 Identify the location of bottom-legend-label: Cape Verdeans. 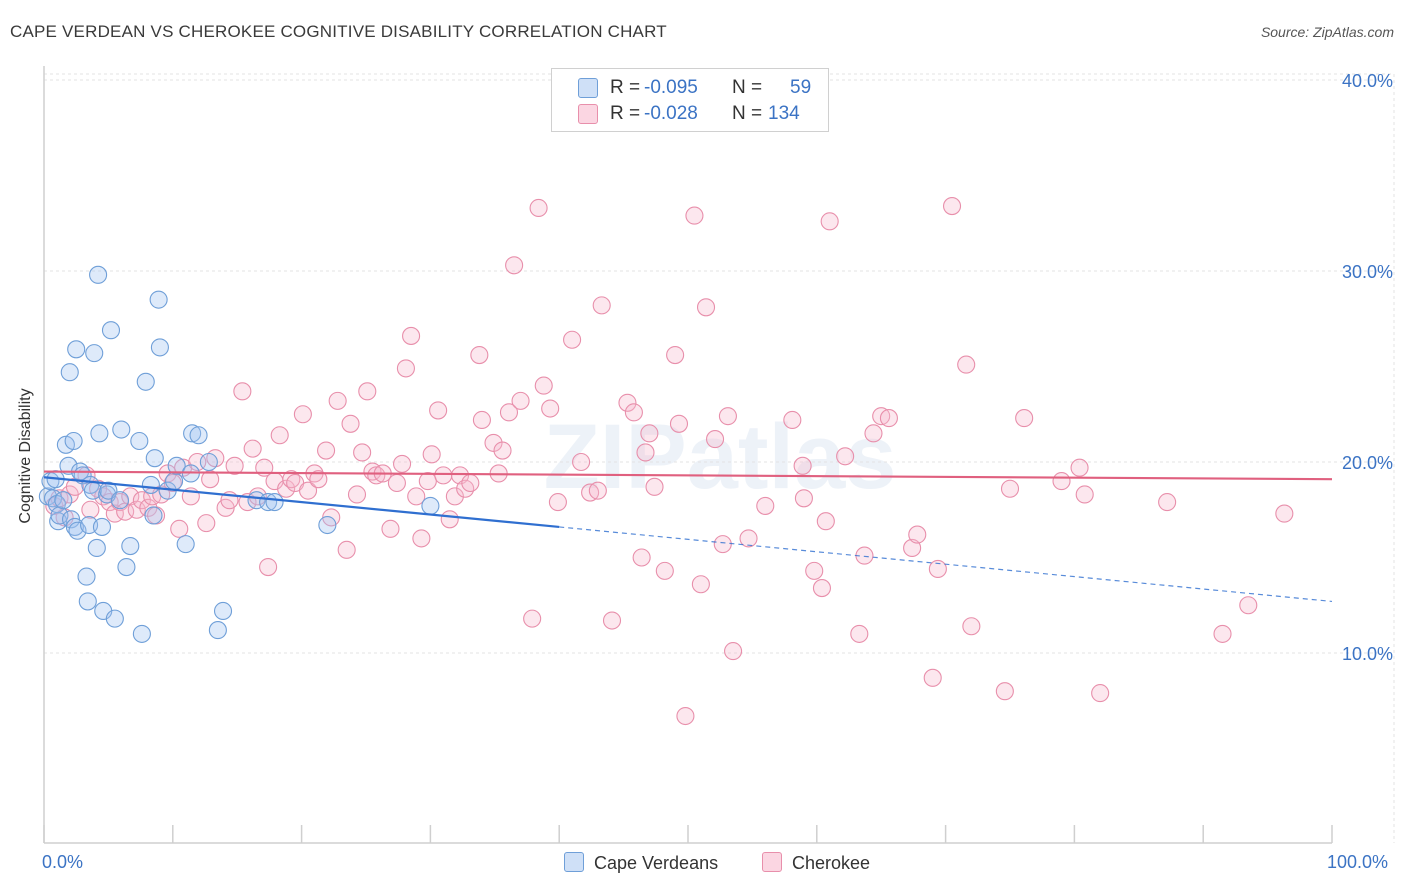
(656, 863).